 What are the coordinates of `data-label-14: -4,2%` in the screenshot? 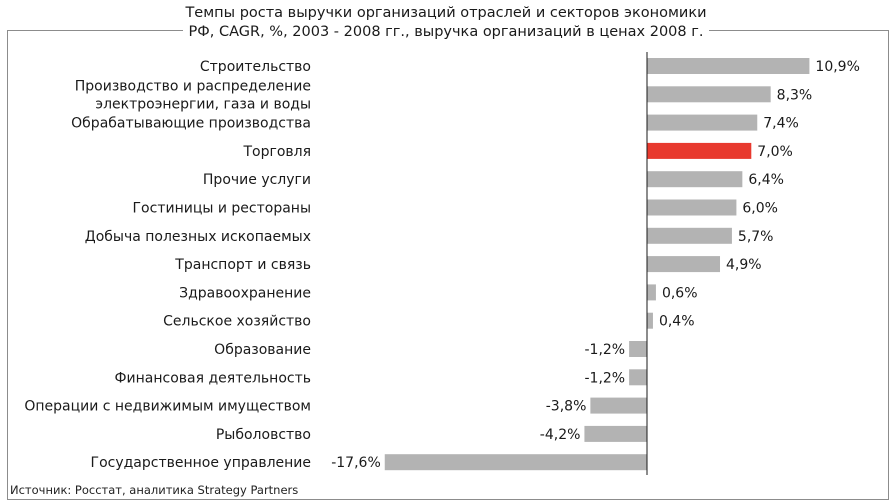 It's located at (560, 435).